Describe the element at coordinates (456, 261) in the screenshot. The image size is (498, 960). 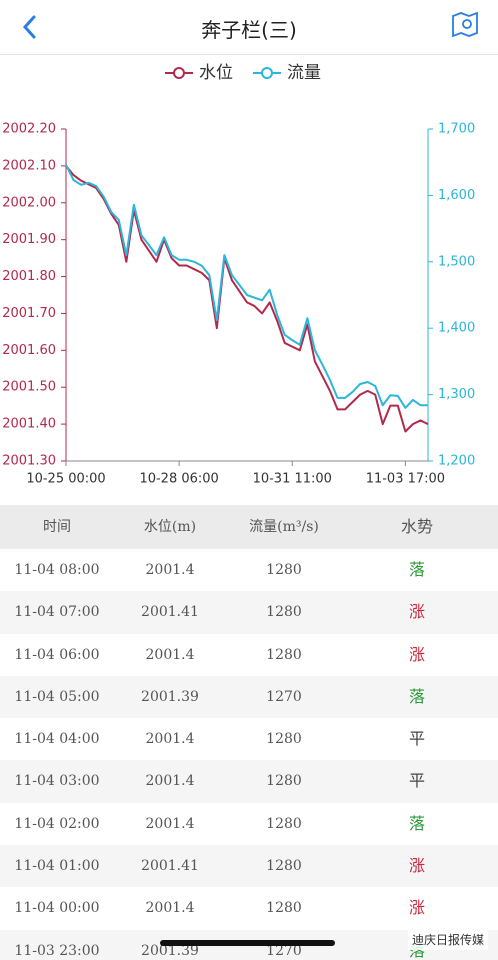
I see `y2-tick-label: 1,500` at that location.